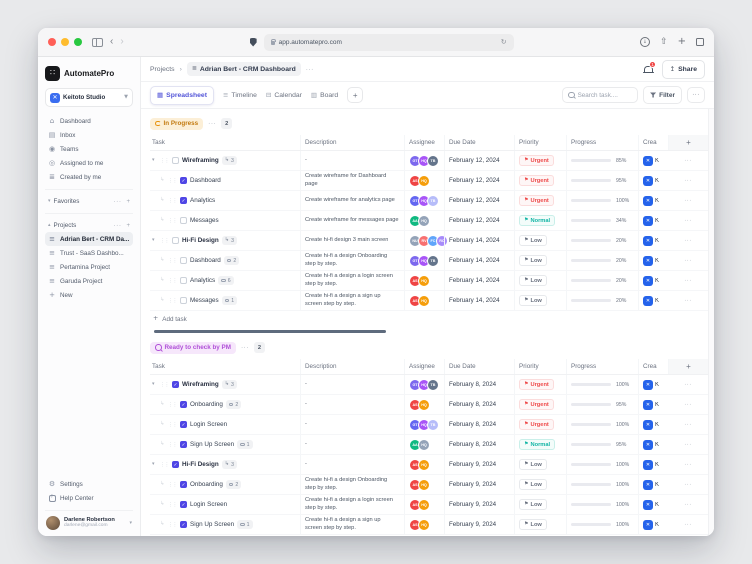 Image resolution: width=752 pixels, height=564 pixels. I want to click on task-cell: ↳ ⋮⋮ Messages 1, so click(226, 300).